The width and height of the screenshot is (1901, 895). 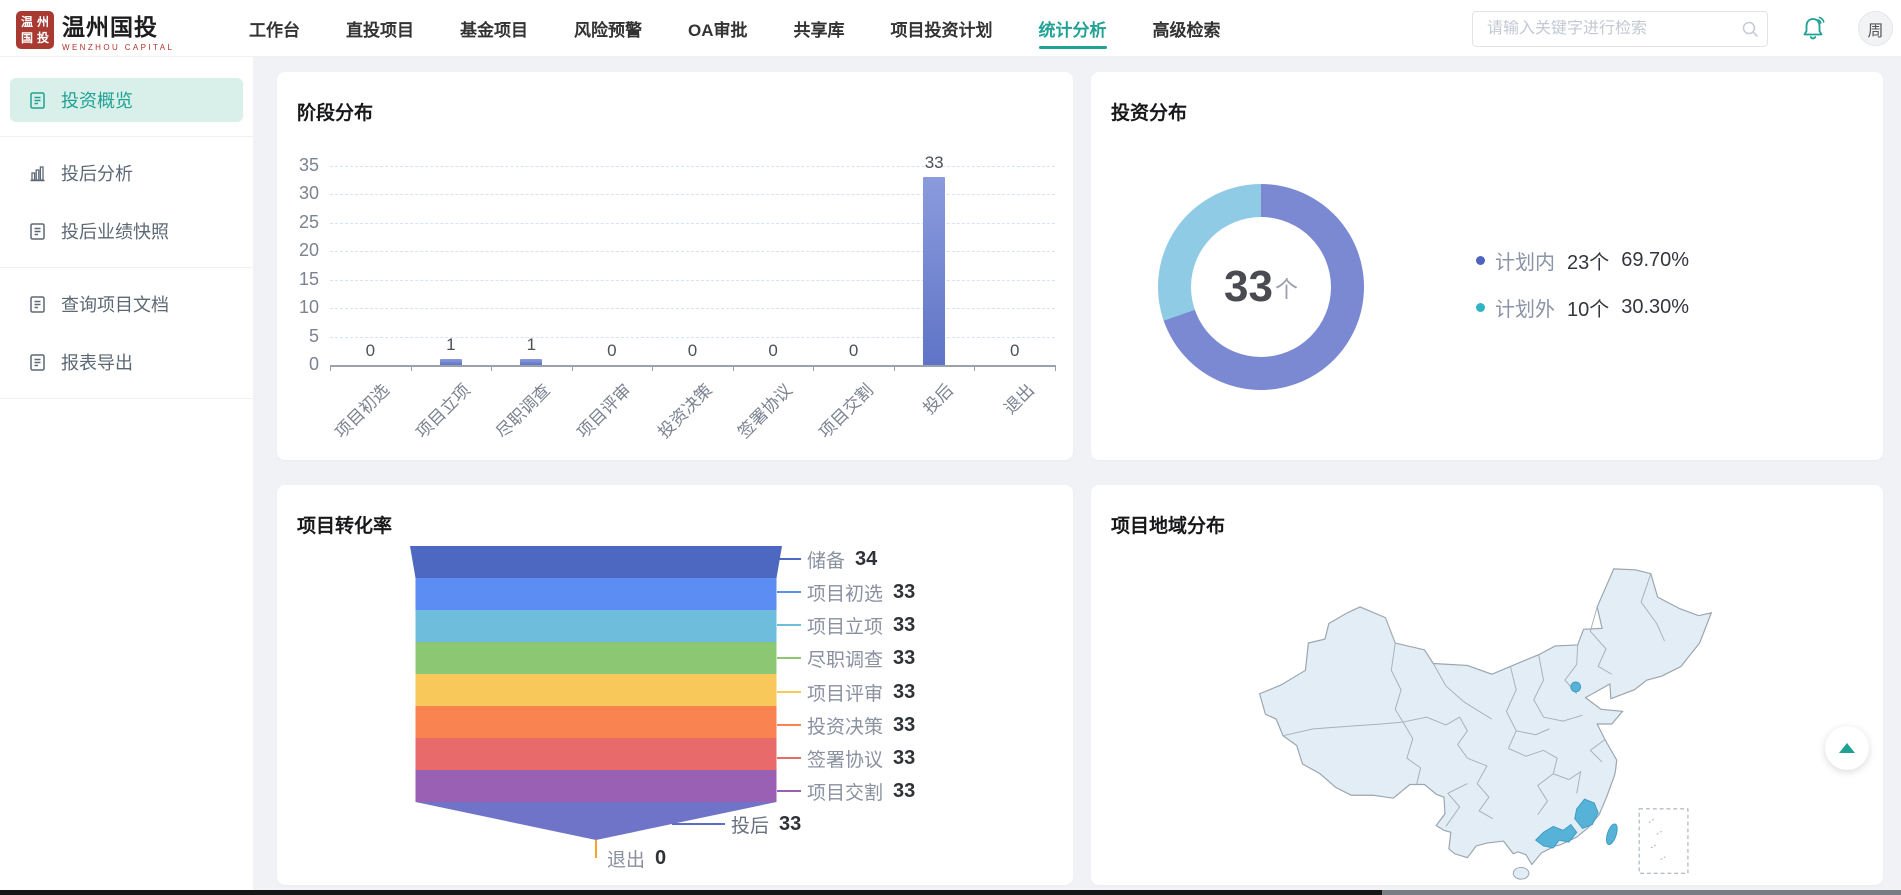 I want to click on funnel-label-7: 项目交割 33, so click(x=846, y=791).